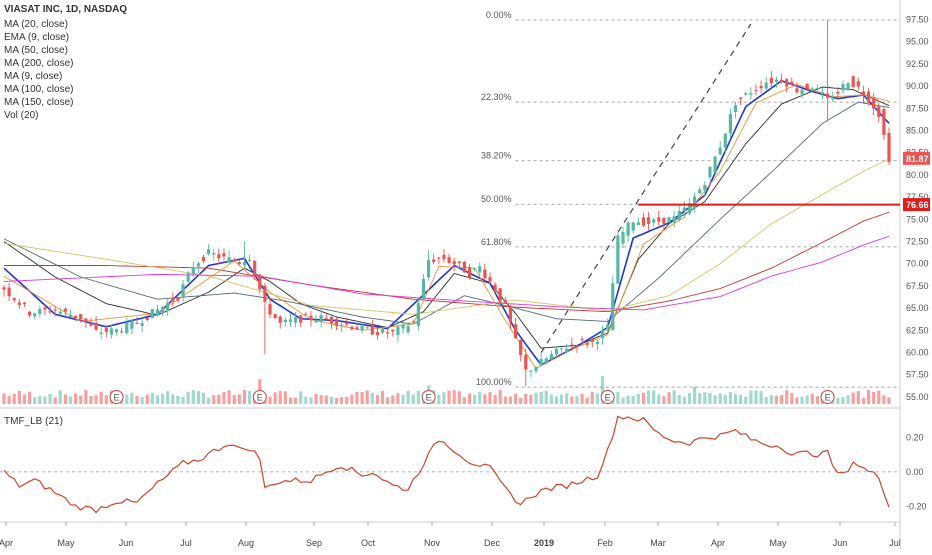 The image size is (932, 555). Describe the element at coordinates (39, 63) in the screenshot. I see `legend-ma200: MA (200, close)` at that location.